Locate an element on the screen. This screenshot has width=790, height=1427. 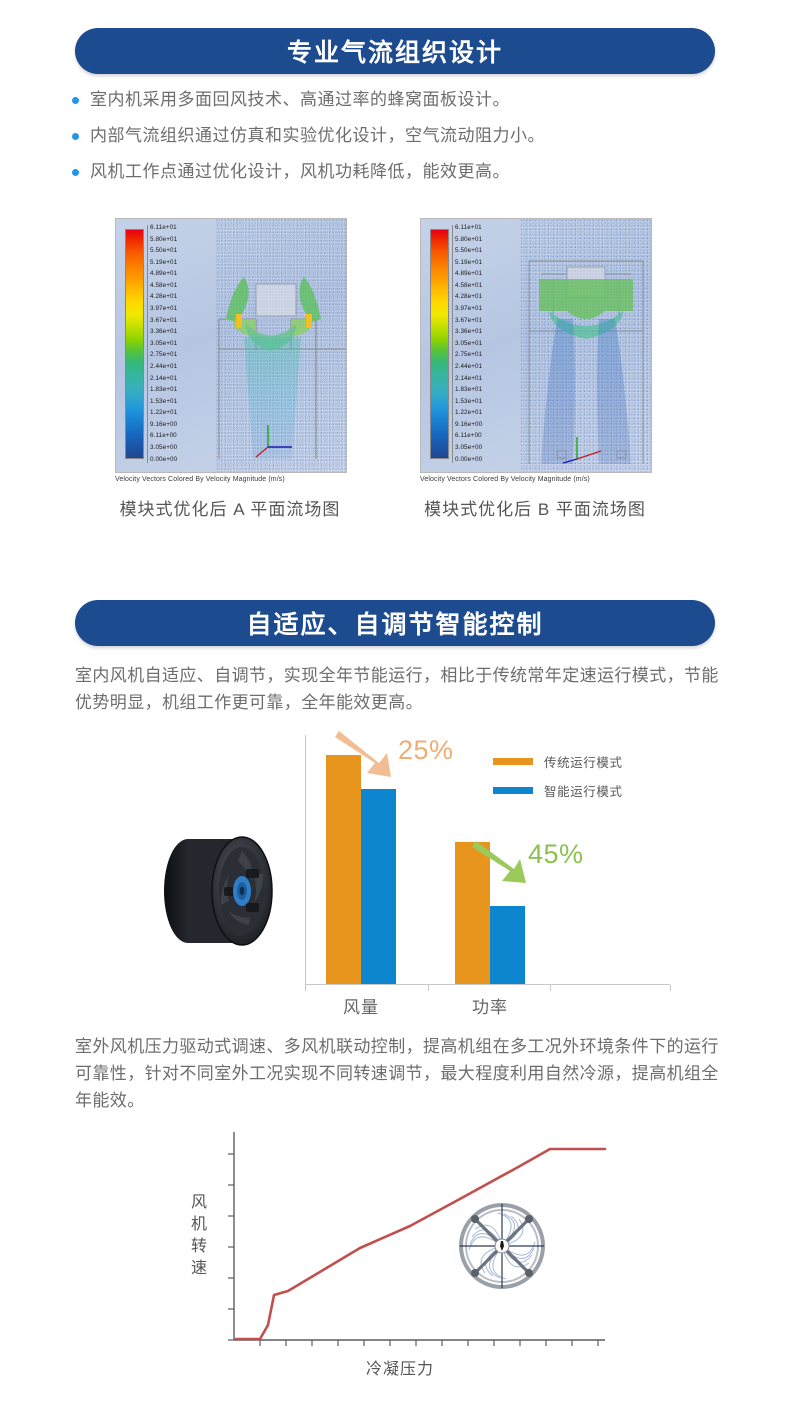
banner-title-airflow: 专业气流组织设计 is located at coordinates (394, 53).